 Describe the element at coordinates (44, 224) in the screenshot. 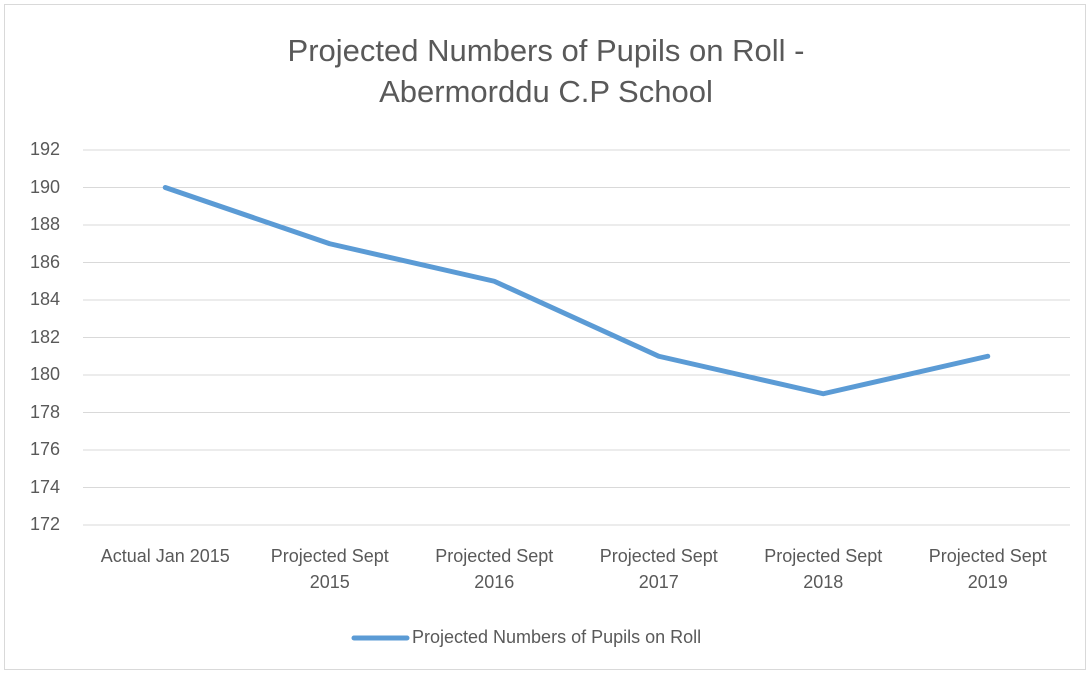

I see `y-tick-label: 188` at that location.